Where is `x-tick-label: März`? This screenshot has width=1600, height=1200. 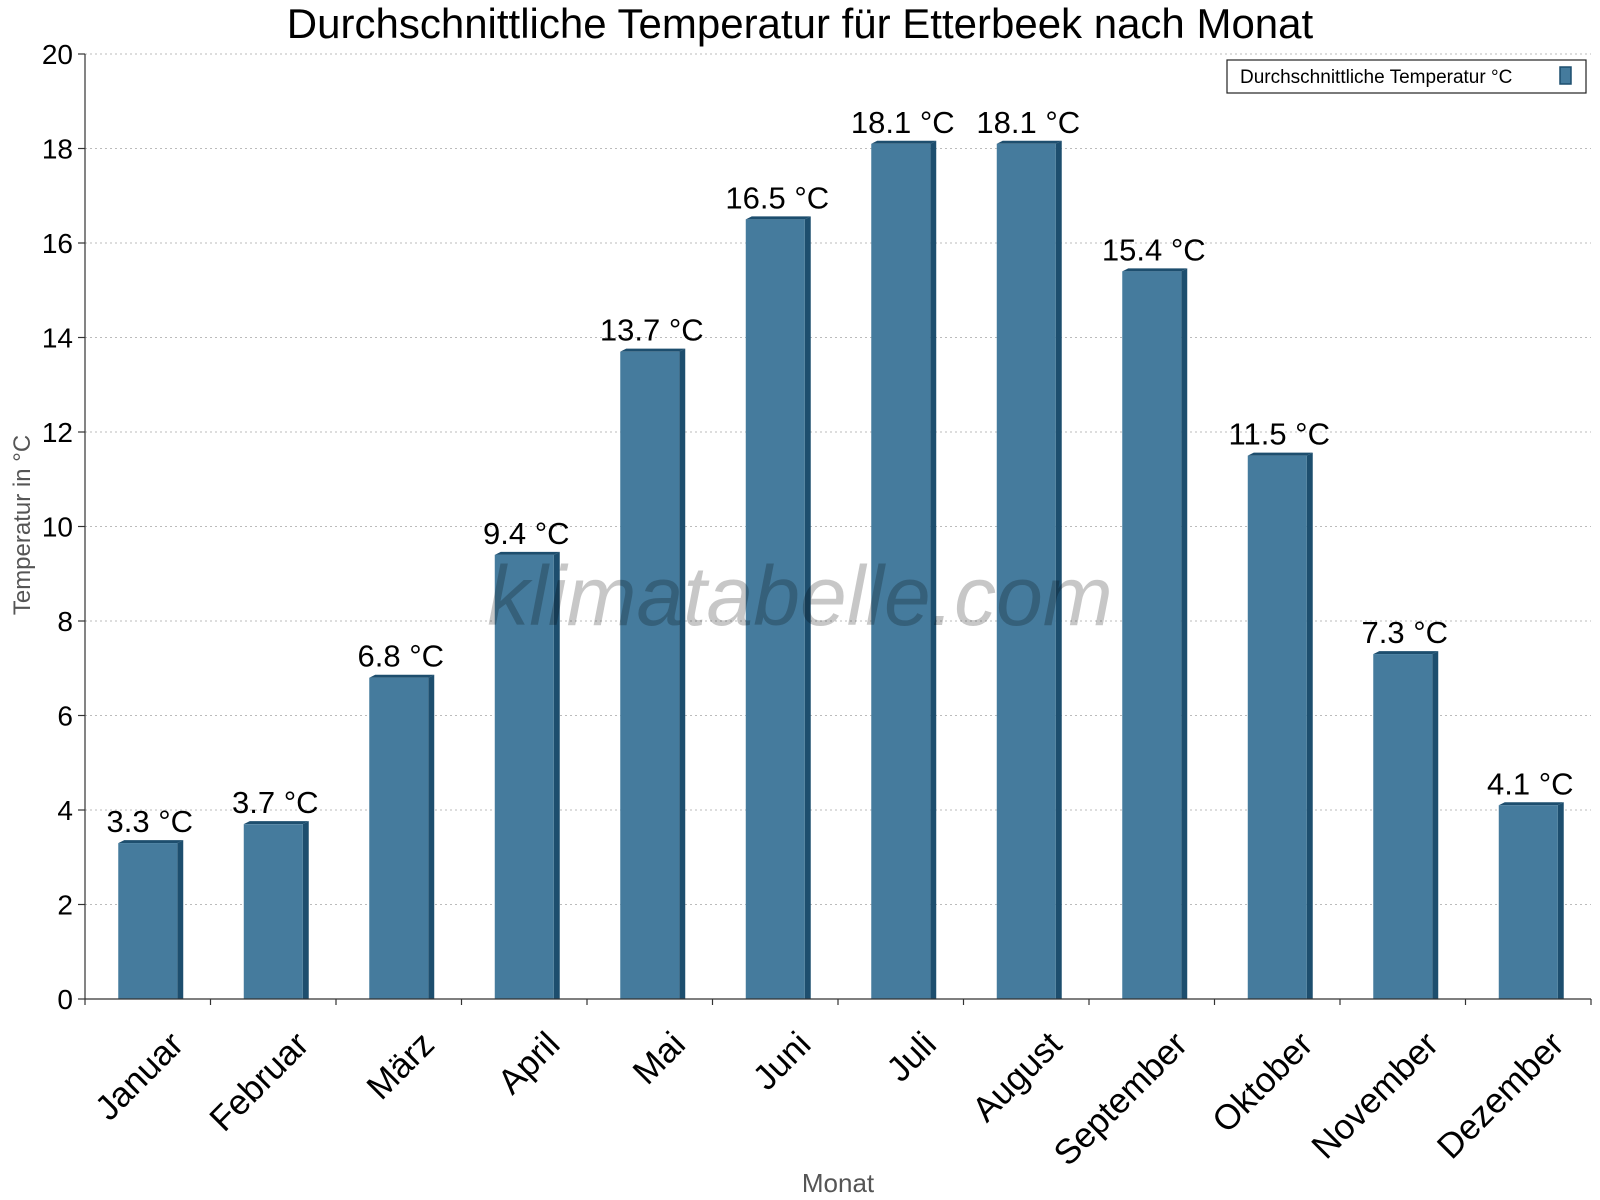
x-tick-label: März is located at coordinates (400, 1066).